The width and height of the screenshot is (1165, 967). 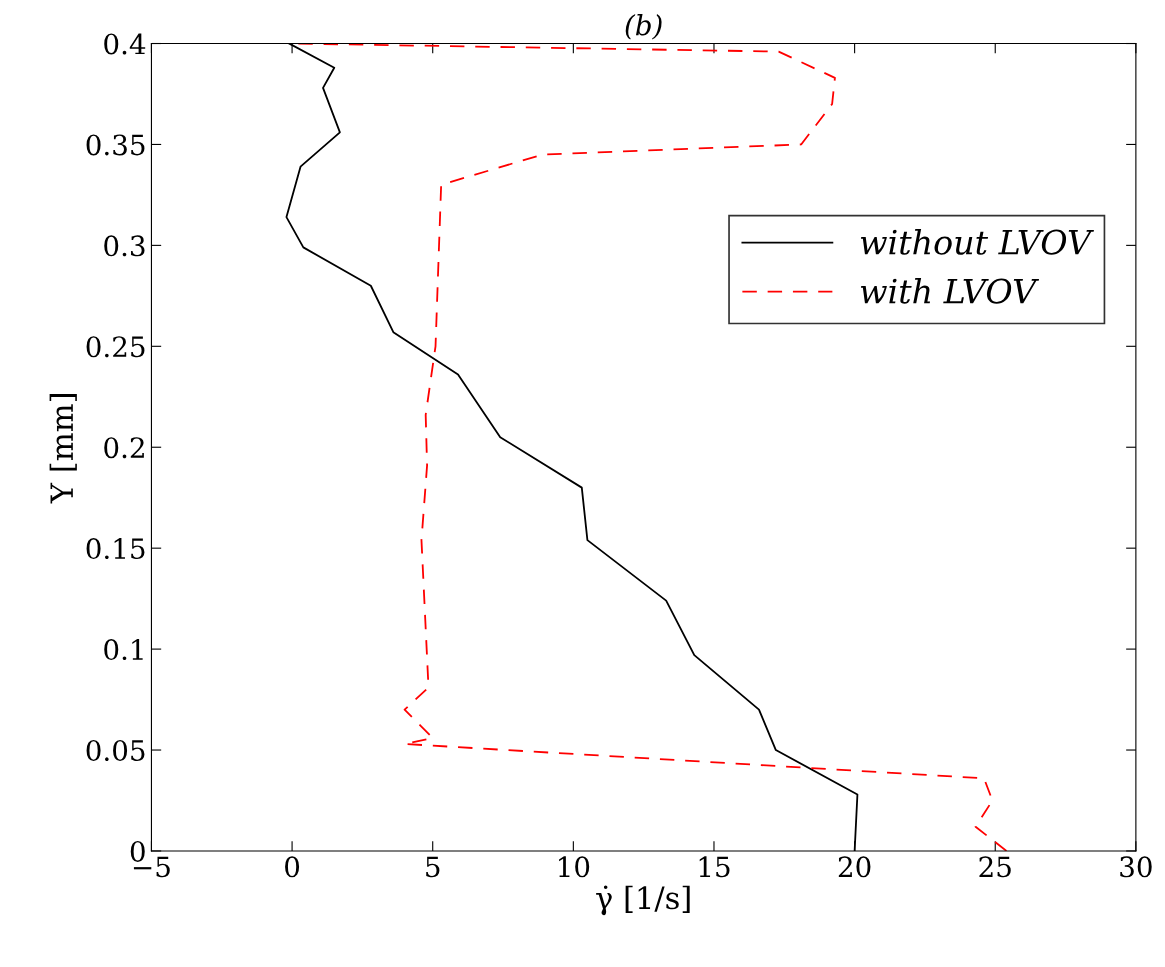 What do you see at coordinates (123, 650) in the screenshot?
I see `y-tick-label: 0.1` at bounding box center [123, 650].